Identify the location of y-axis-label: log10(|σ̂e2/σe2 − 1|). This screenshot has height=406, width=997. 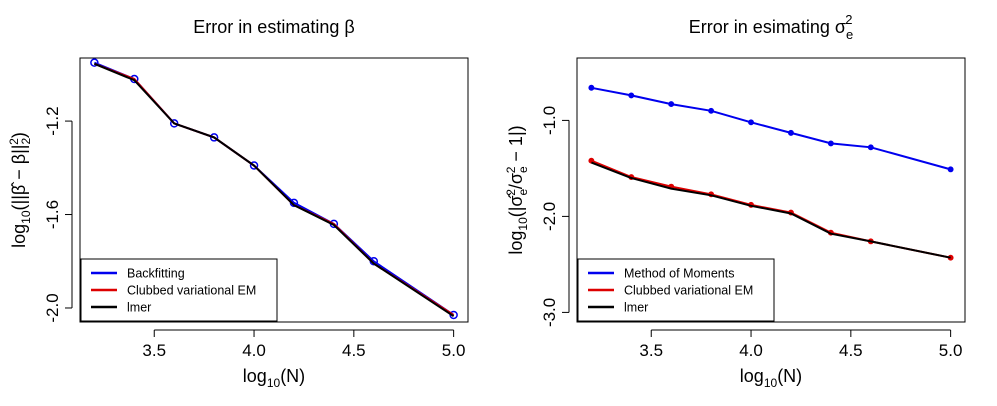
(517, 189).